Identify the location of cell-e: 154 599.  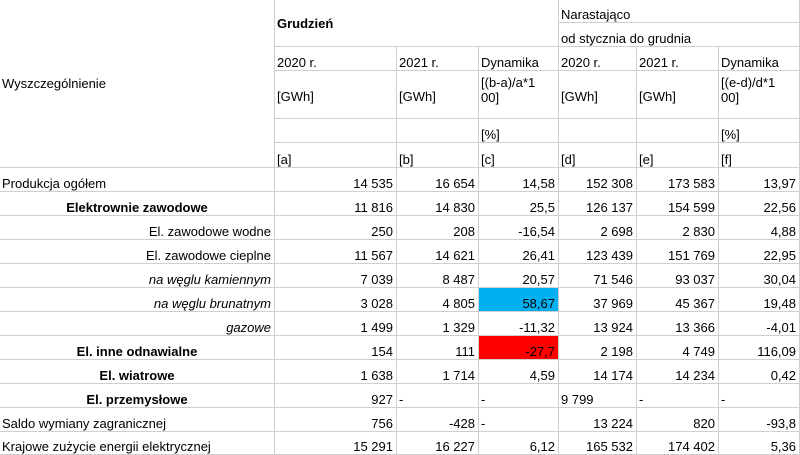
(678, 204).